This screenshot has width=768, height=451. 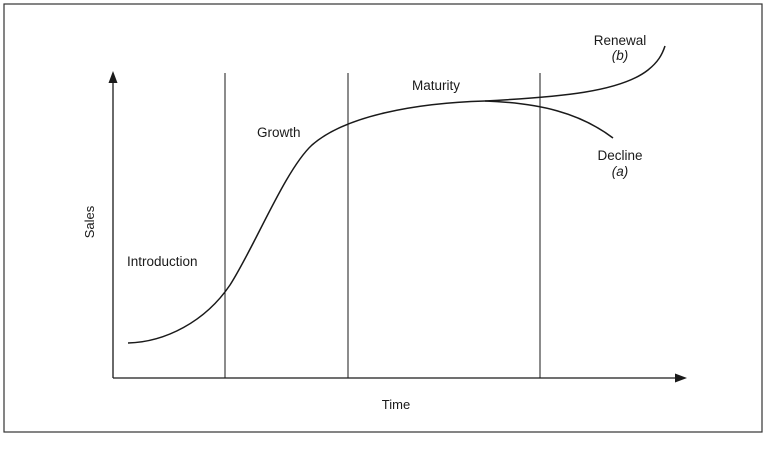 What do you see at coordinates (396, 404) in the screenshot?
I see `x-axis-label: Time` at bounding box center [396, 404].